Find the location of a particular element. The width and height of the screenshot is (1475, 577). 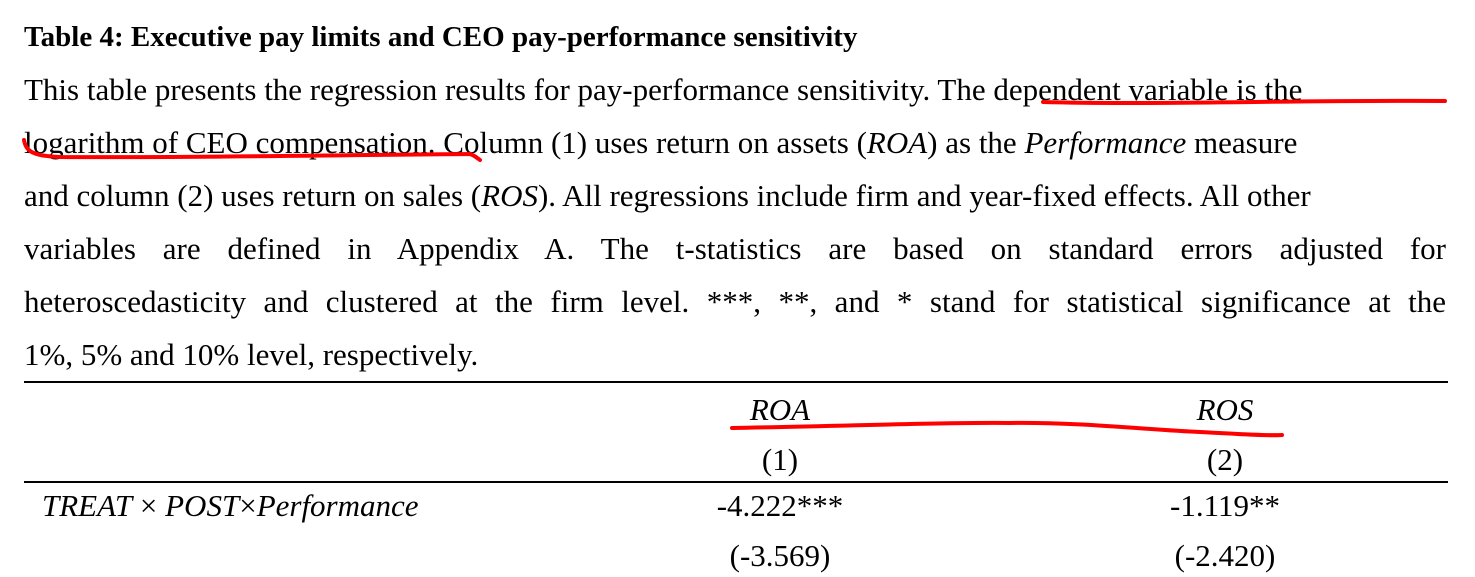

caption-text: and column (2) uses return on sales ( is located at coordinates (253, 195).